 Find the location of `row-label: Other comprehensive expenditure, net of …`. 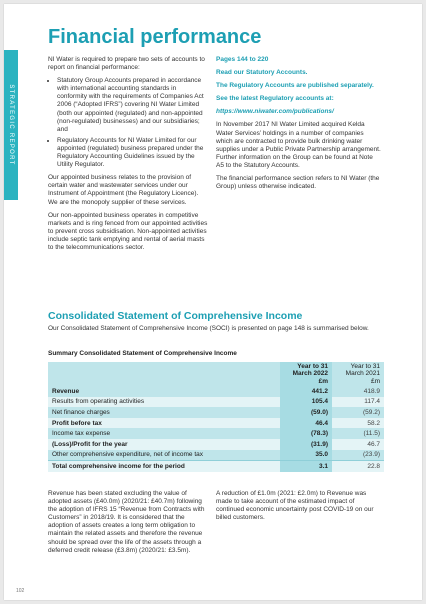

row-label: Other comprehensive expenditure, net of … is located at coordinates (164, 455).